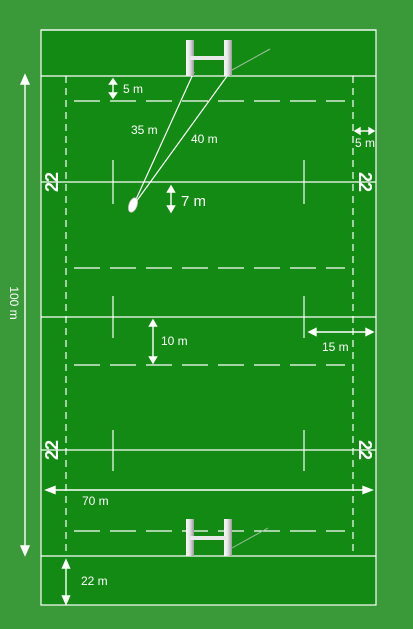  I want to click on label-ingoal-22m: 22 m, so click(94, 581).